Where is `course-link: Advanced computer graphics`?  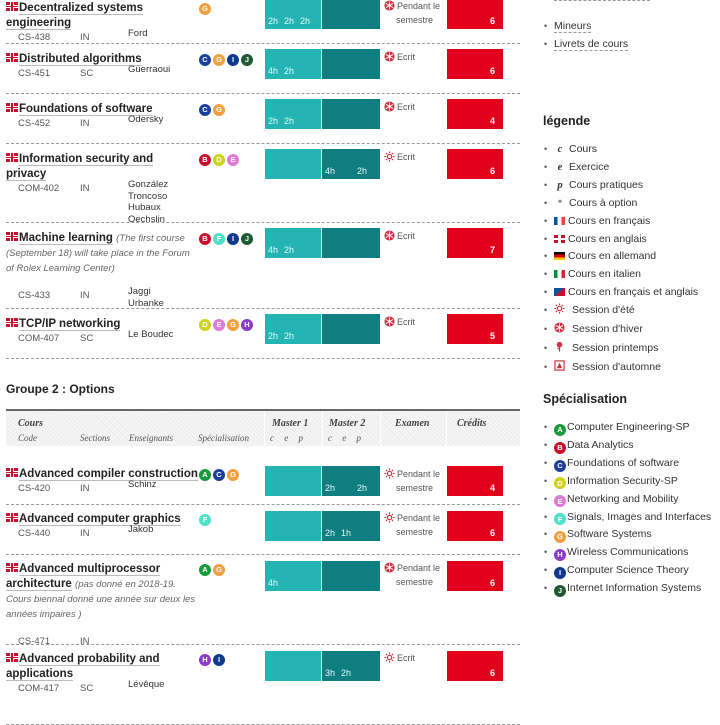
course-link: Advanced computer graphics is located at coordinates (100, 519).